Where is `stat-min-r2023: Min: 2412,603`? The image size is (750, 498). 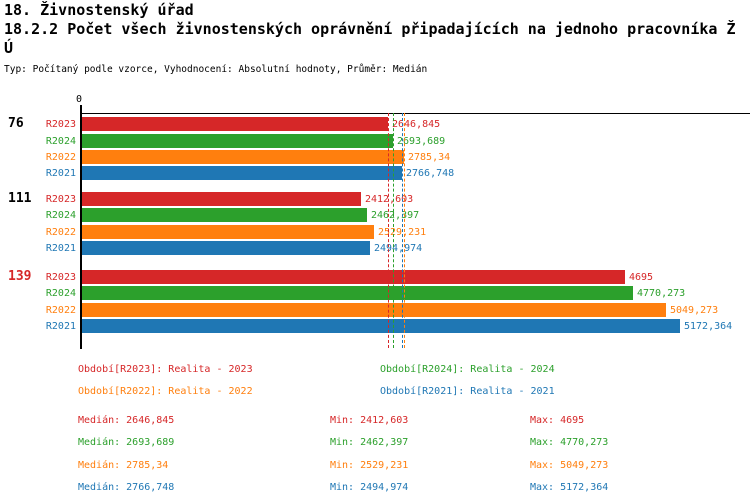
stat-min-r2023: Min: 2412,603 is located at coordinates (369, 420).